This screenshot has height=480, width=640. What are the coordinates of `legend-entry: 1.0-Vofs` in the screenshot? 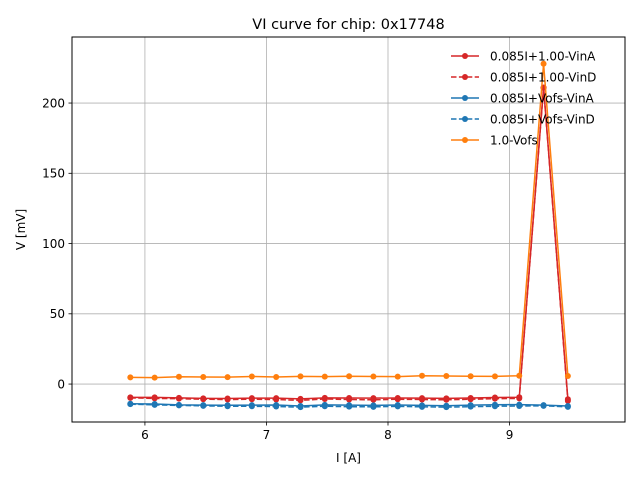 It's located at (494, 140).